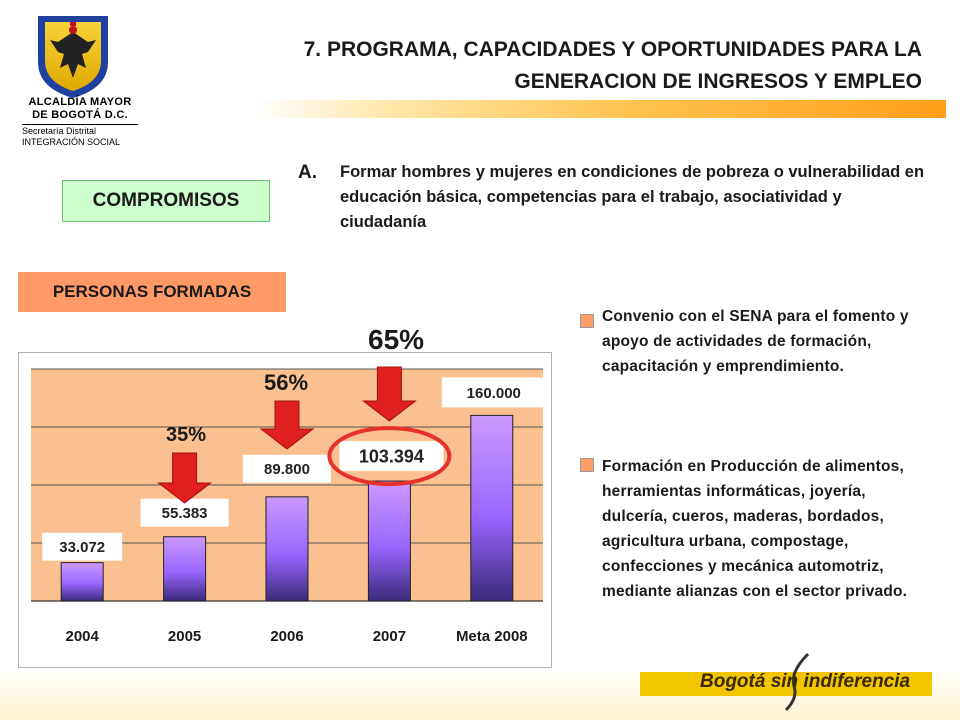 This screenshot has width=960, height=720. I want to click on data-label: 33.072, so click(82, 547).